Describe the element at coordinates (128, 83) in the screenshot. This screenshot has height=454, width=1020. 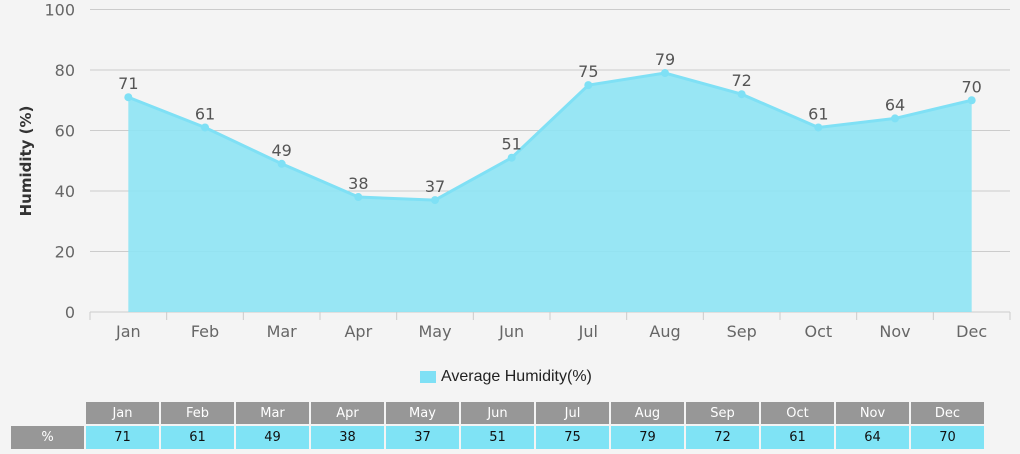
I see `data-label: 71` at that location.